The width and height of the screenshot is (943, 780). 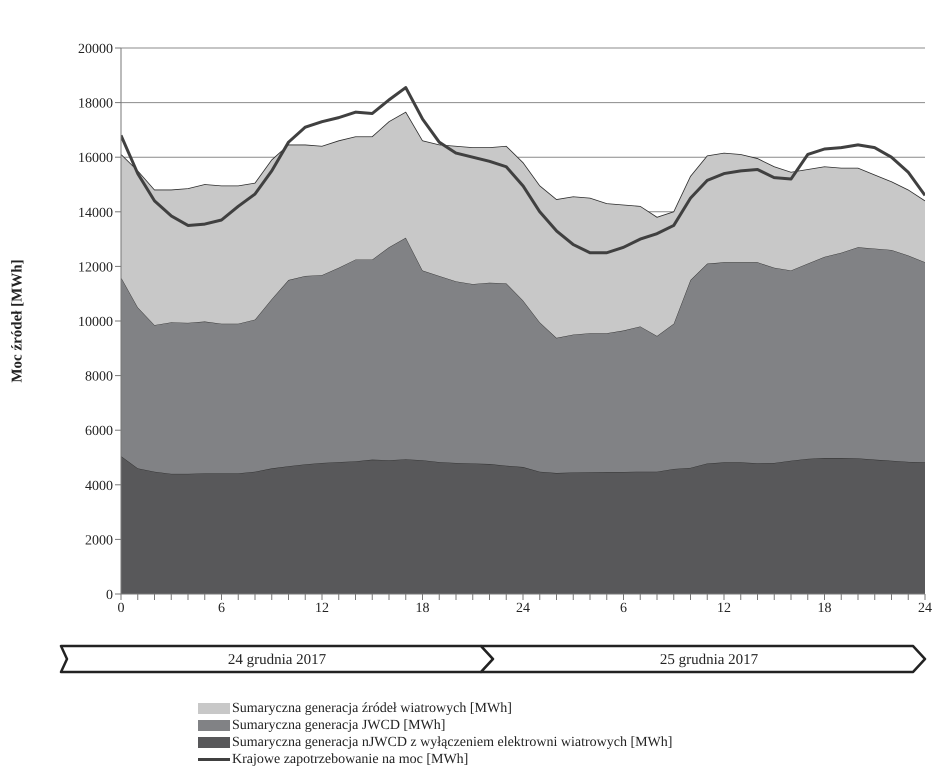 What do you see at coordinates (277, 660) in the screenshot?
I see `text: 24 grudnia 2017` at bounding box center [277, 660].